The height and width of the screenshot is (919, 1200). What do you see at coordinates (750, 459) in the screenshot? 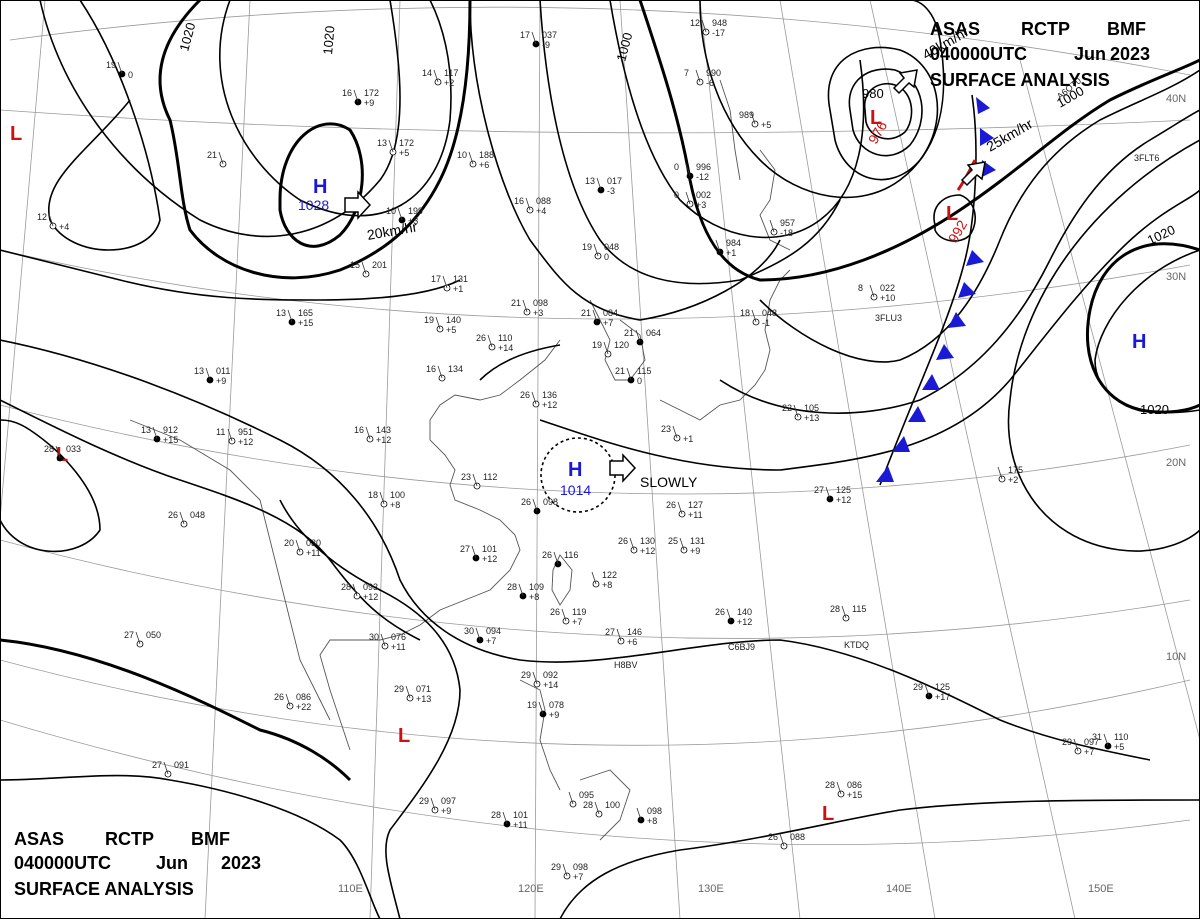
I see `meridian-130e` at bounding box center [750, 459].